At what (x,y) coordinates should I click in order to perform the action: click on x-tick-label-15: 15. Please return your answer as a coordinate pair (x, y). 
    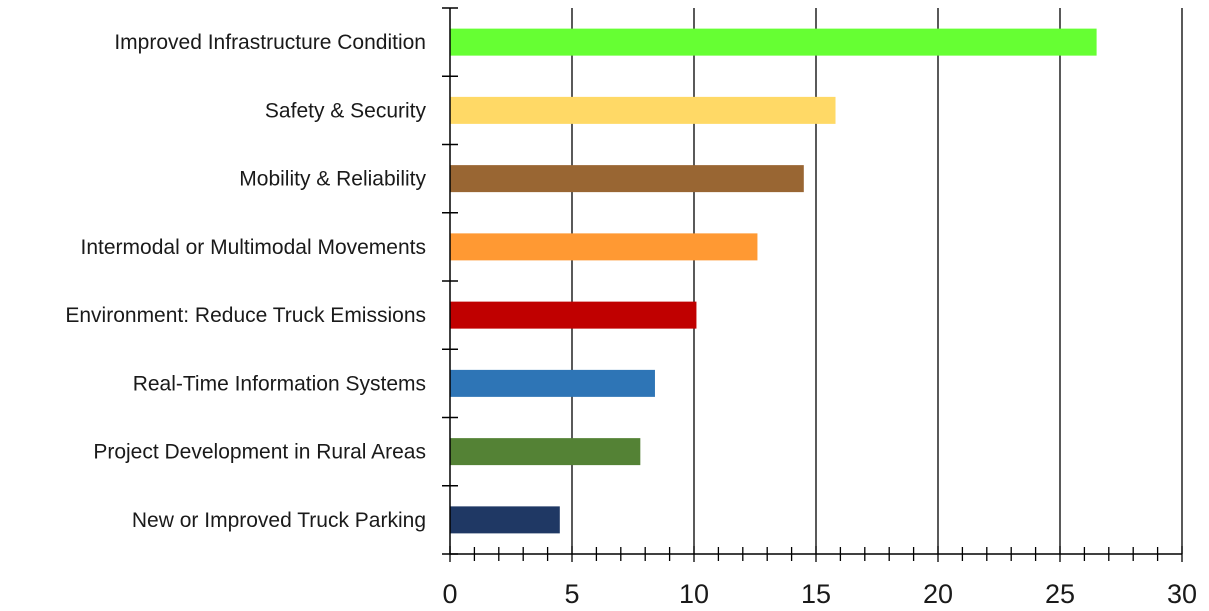
    Looking at the image, I should click on (816, 594).